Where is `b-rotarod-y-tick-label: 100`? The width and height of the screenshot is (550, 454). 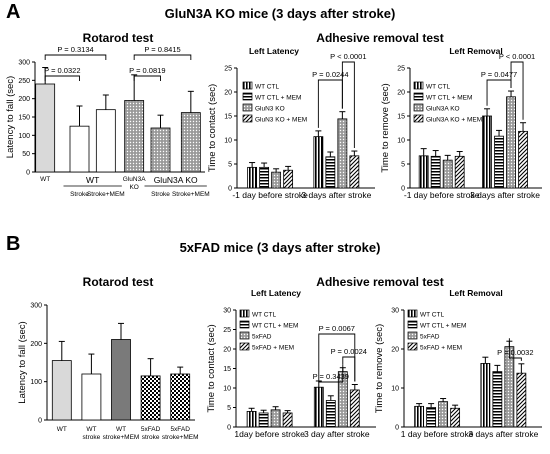 b-rotarod-y-tick-label: 100 is located at coordinates (36, 382).